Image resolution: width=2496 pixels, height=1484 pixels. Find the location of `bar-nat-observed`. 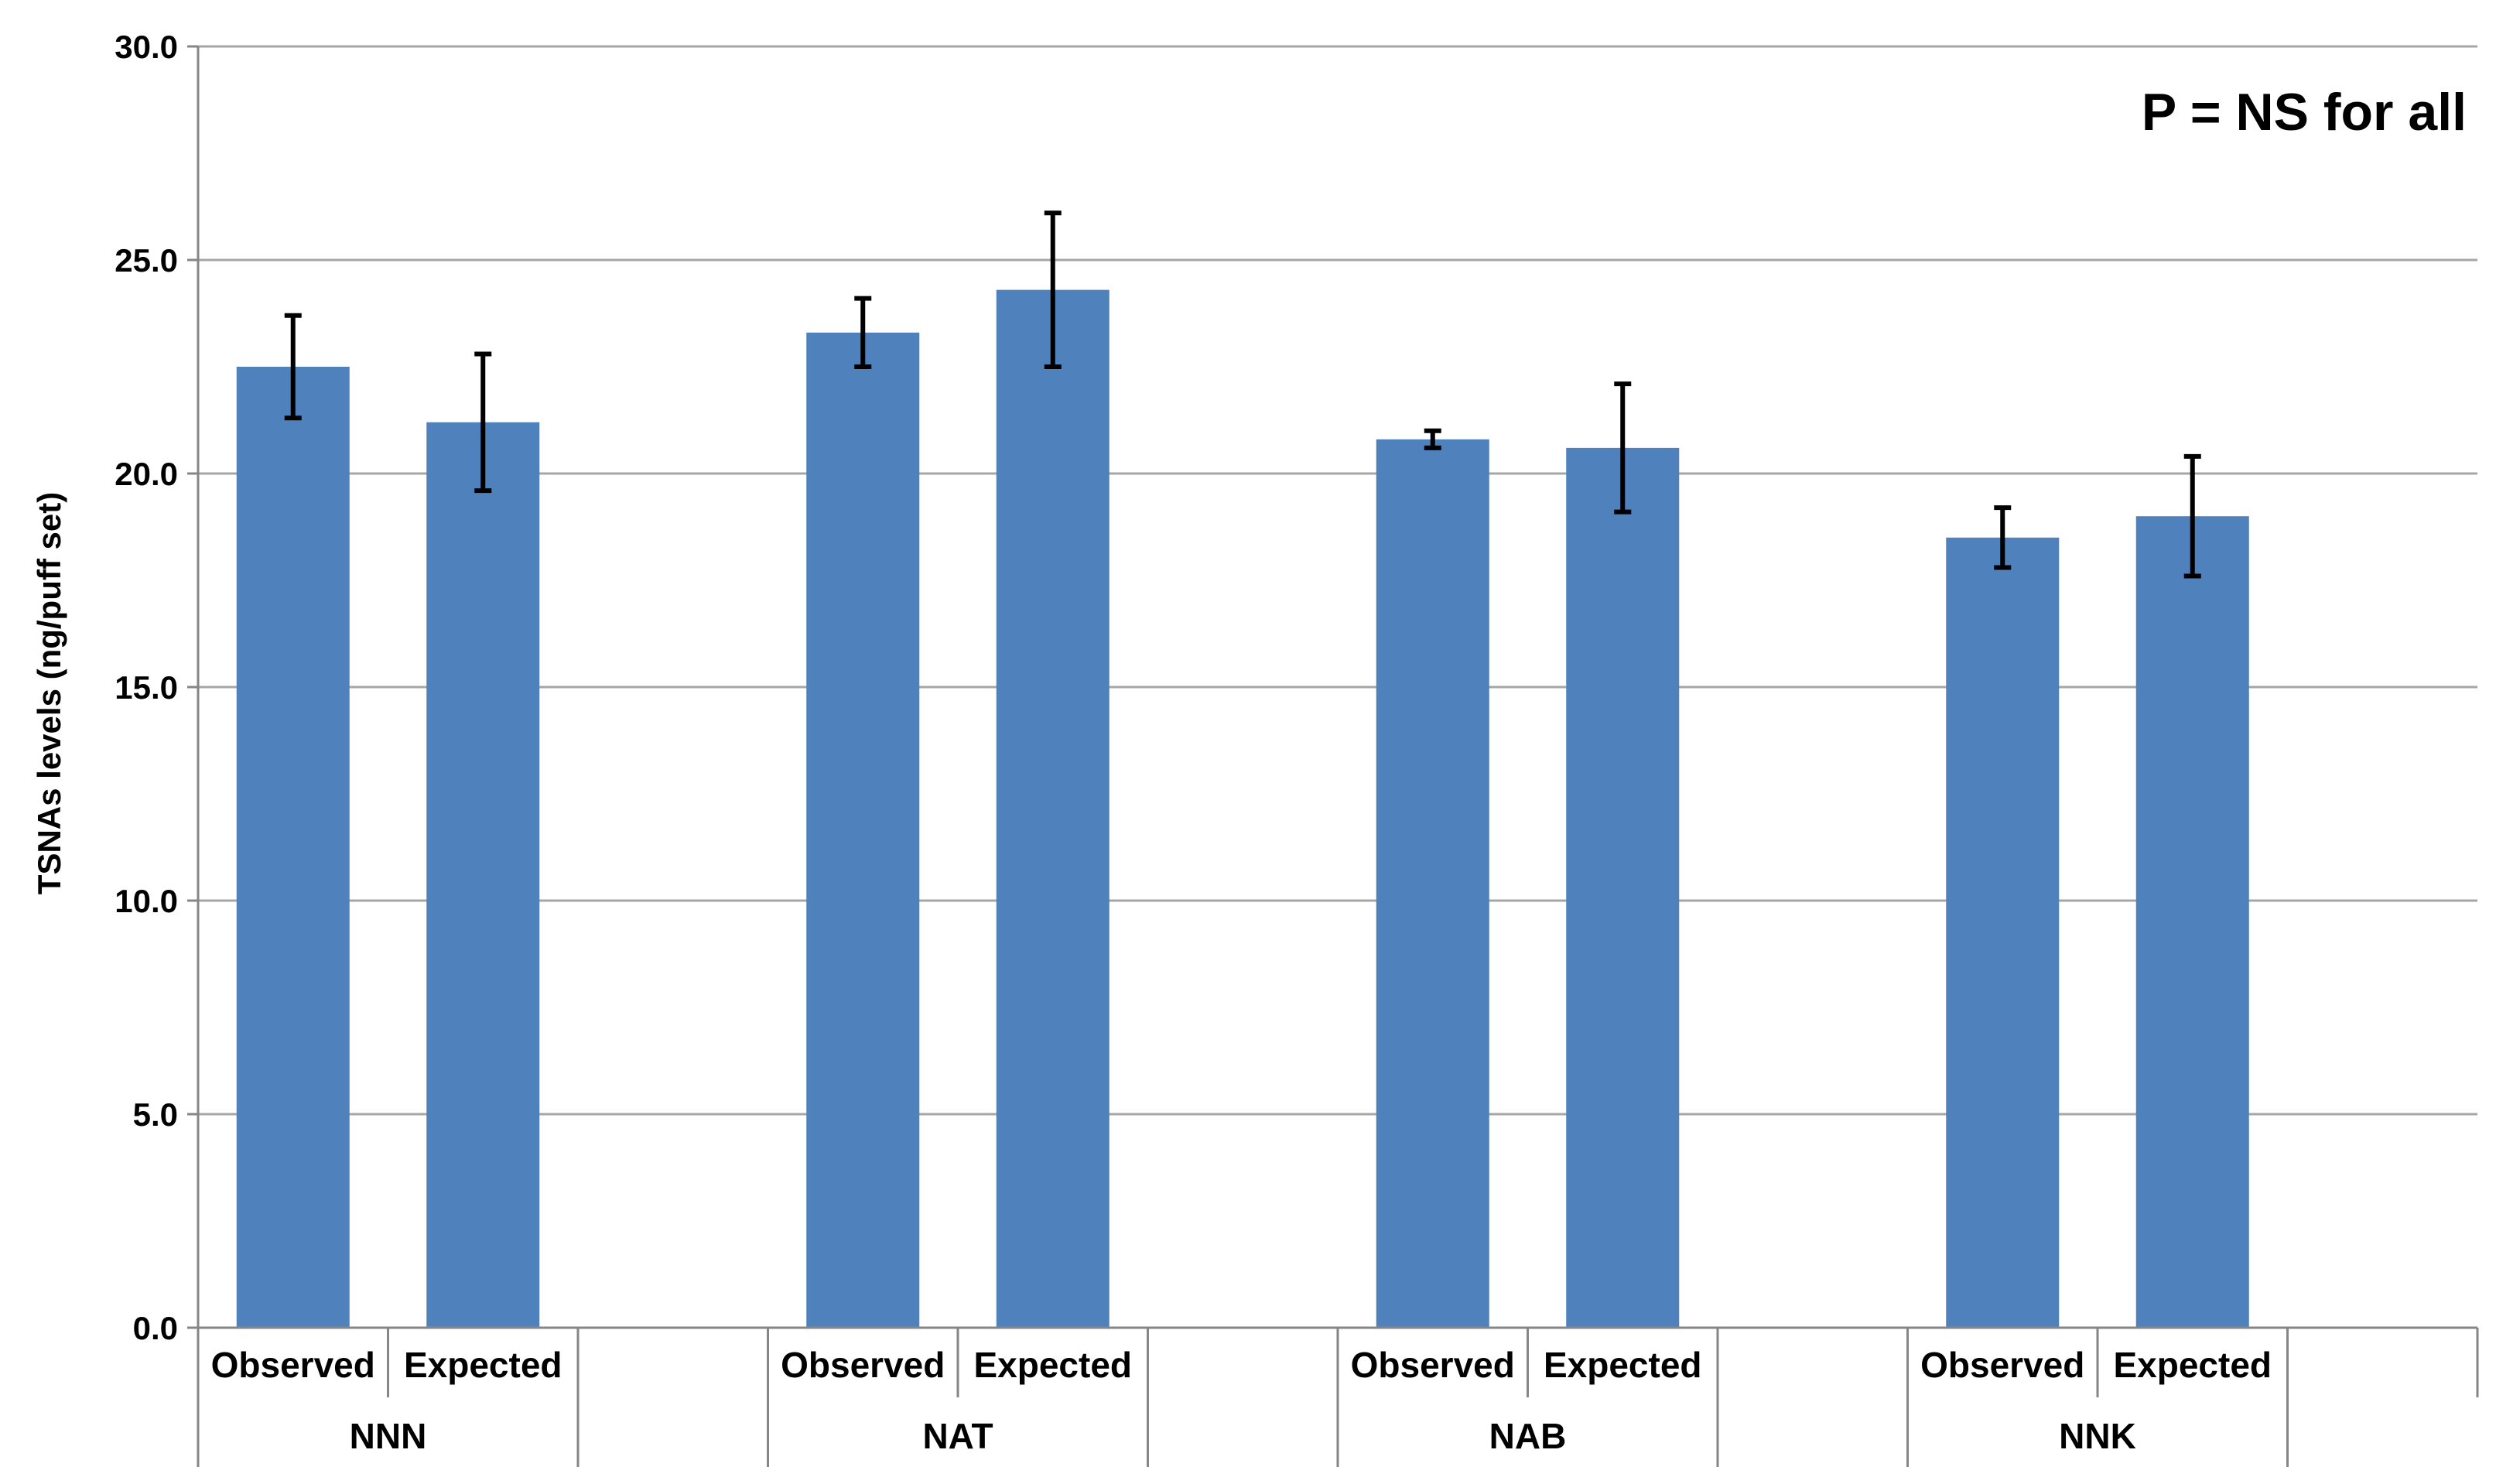

bar-nat-observed is located at coordinates (863, 830).